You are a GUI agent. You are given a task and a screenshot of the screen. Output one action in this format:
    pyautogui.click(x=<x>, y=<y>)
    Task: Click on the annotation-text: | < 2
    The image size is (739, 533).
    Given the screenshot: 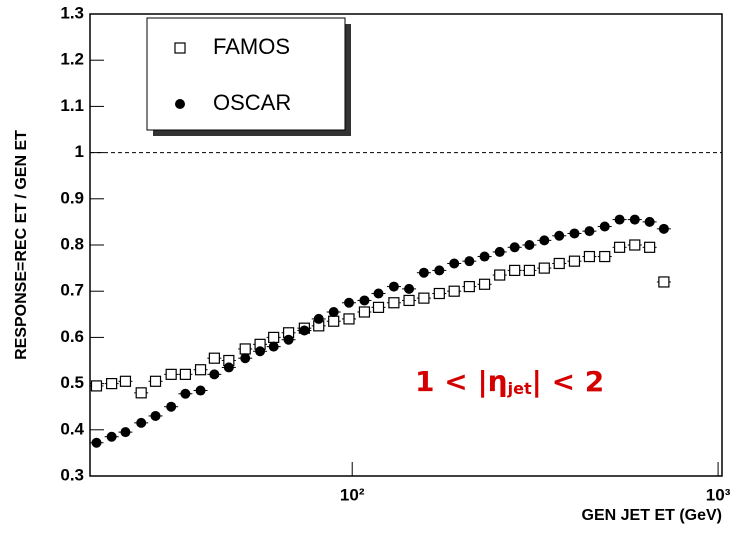 What is the action you would take?
    pyautogui.click(x=568, y=381)
    